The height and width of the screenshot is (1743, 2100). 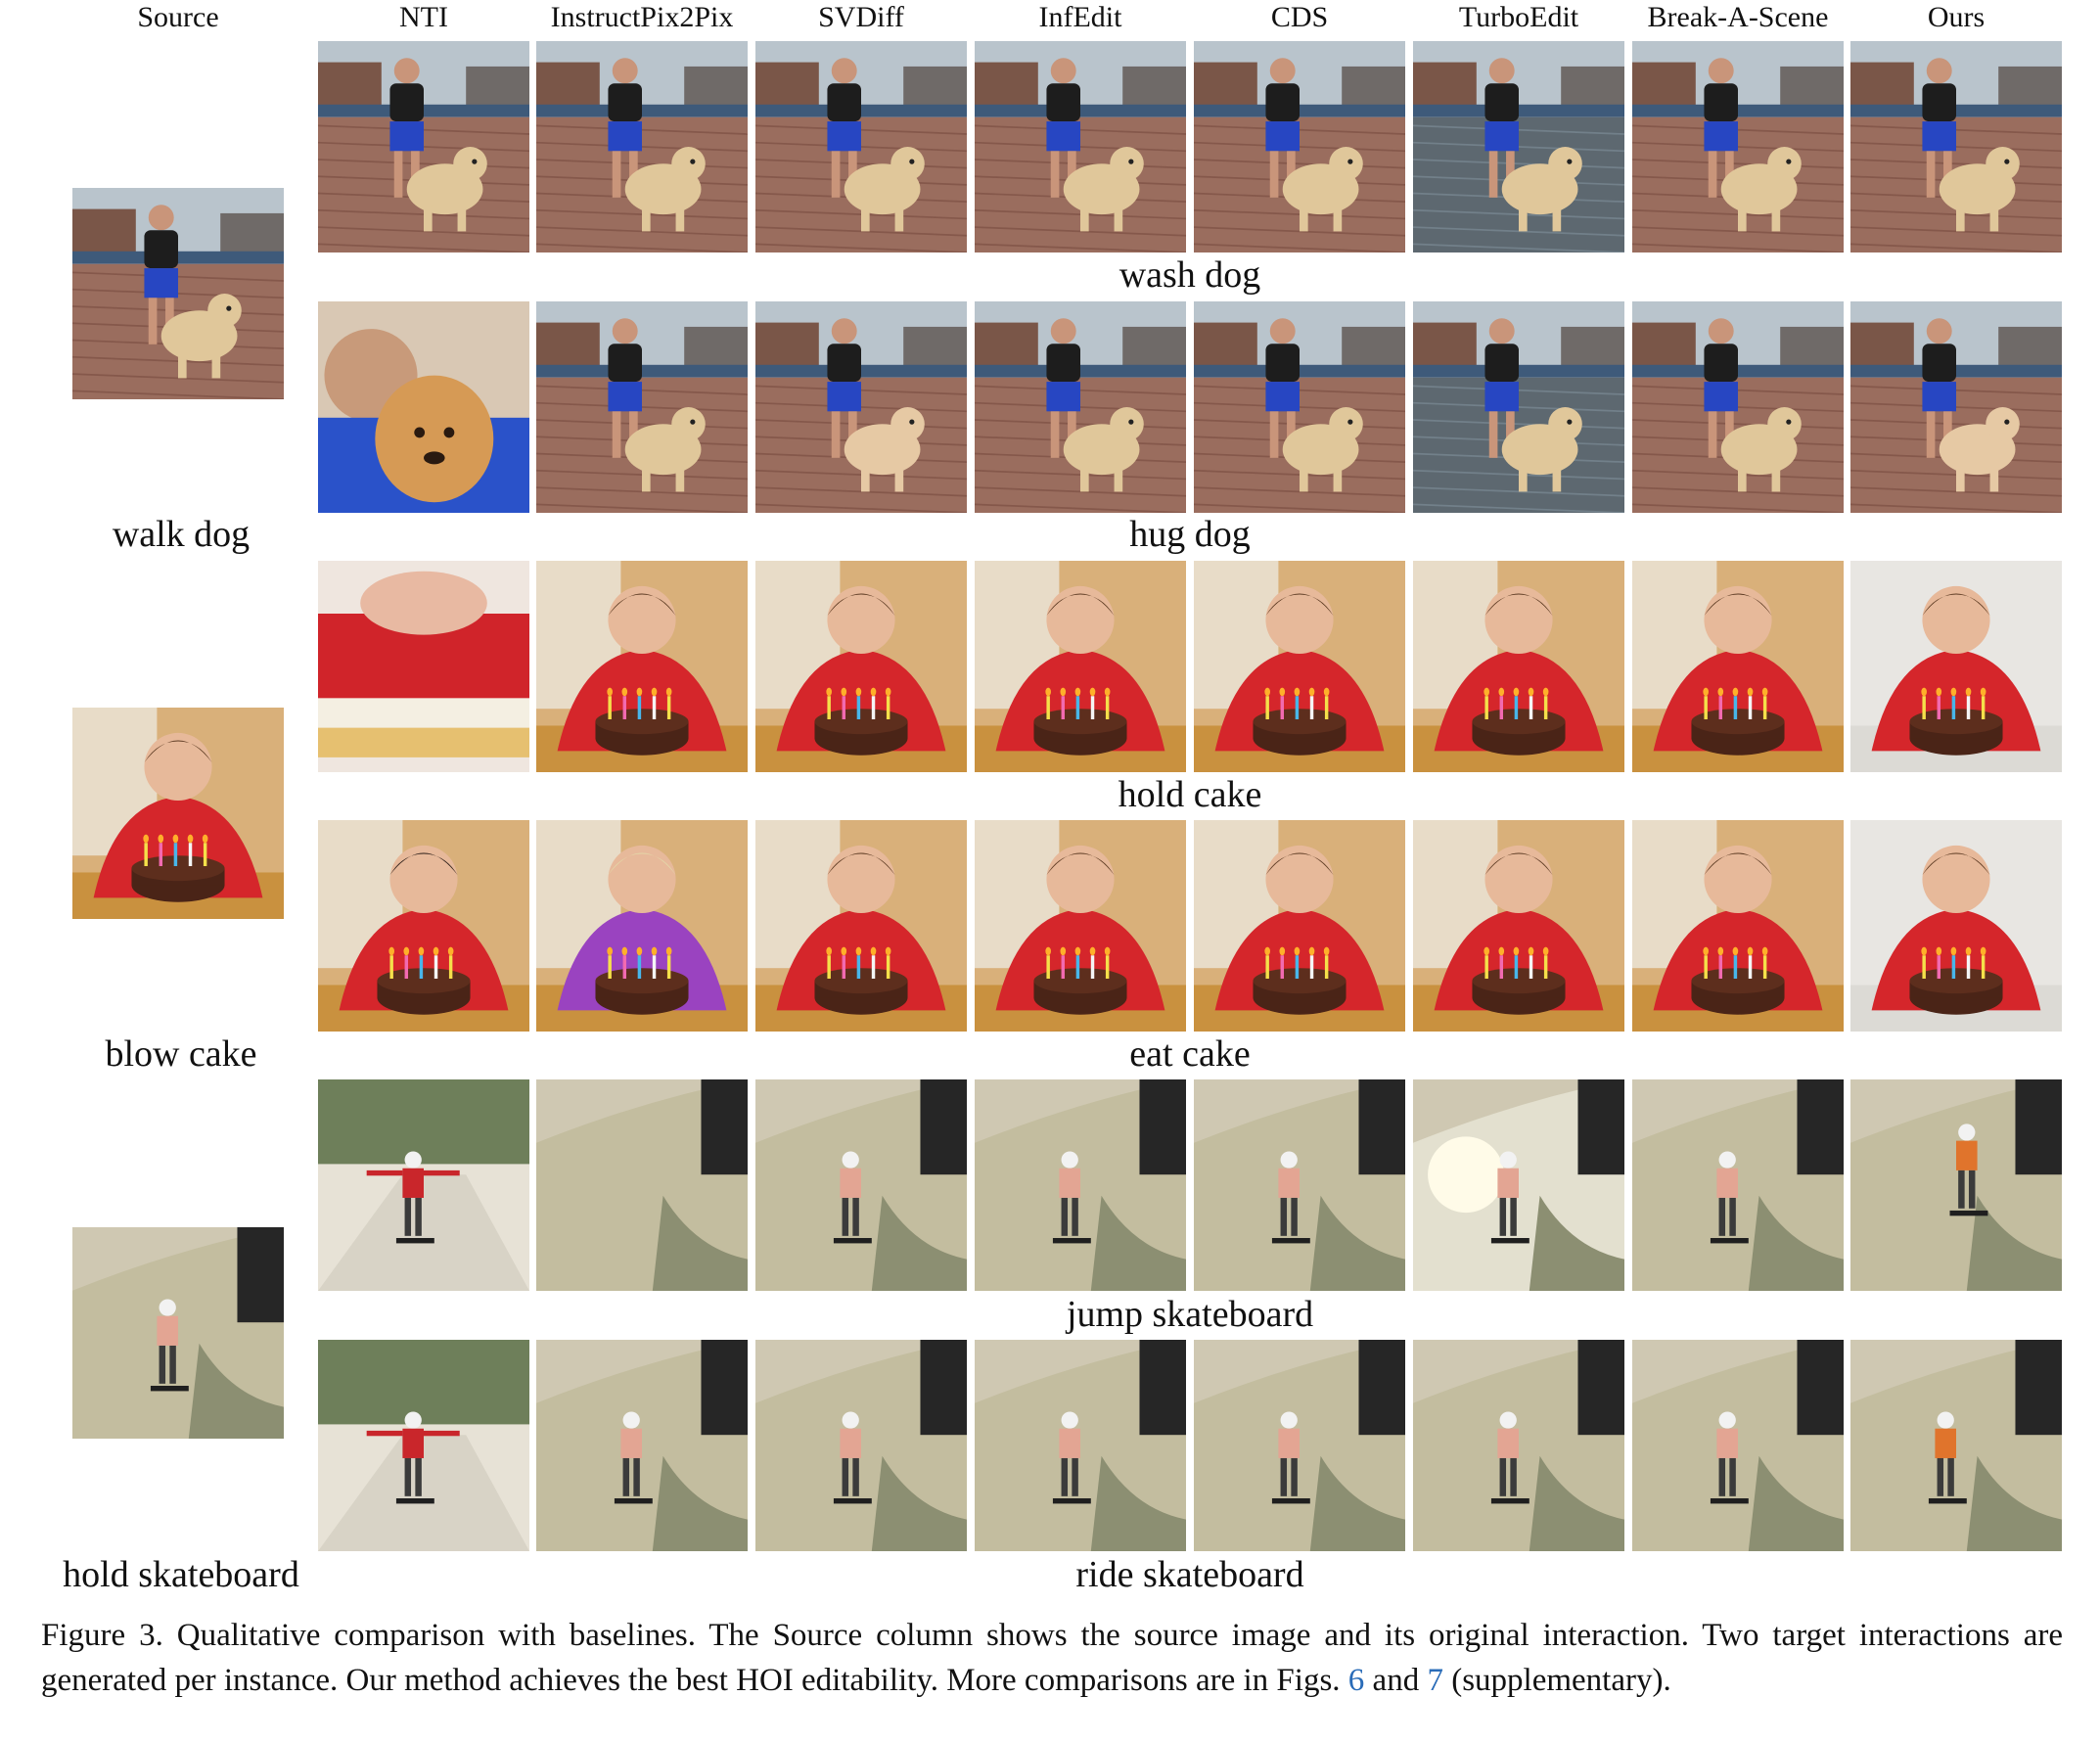 I want to click on target-interaction-label: wash dog, so click(x=1189, y=275).